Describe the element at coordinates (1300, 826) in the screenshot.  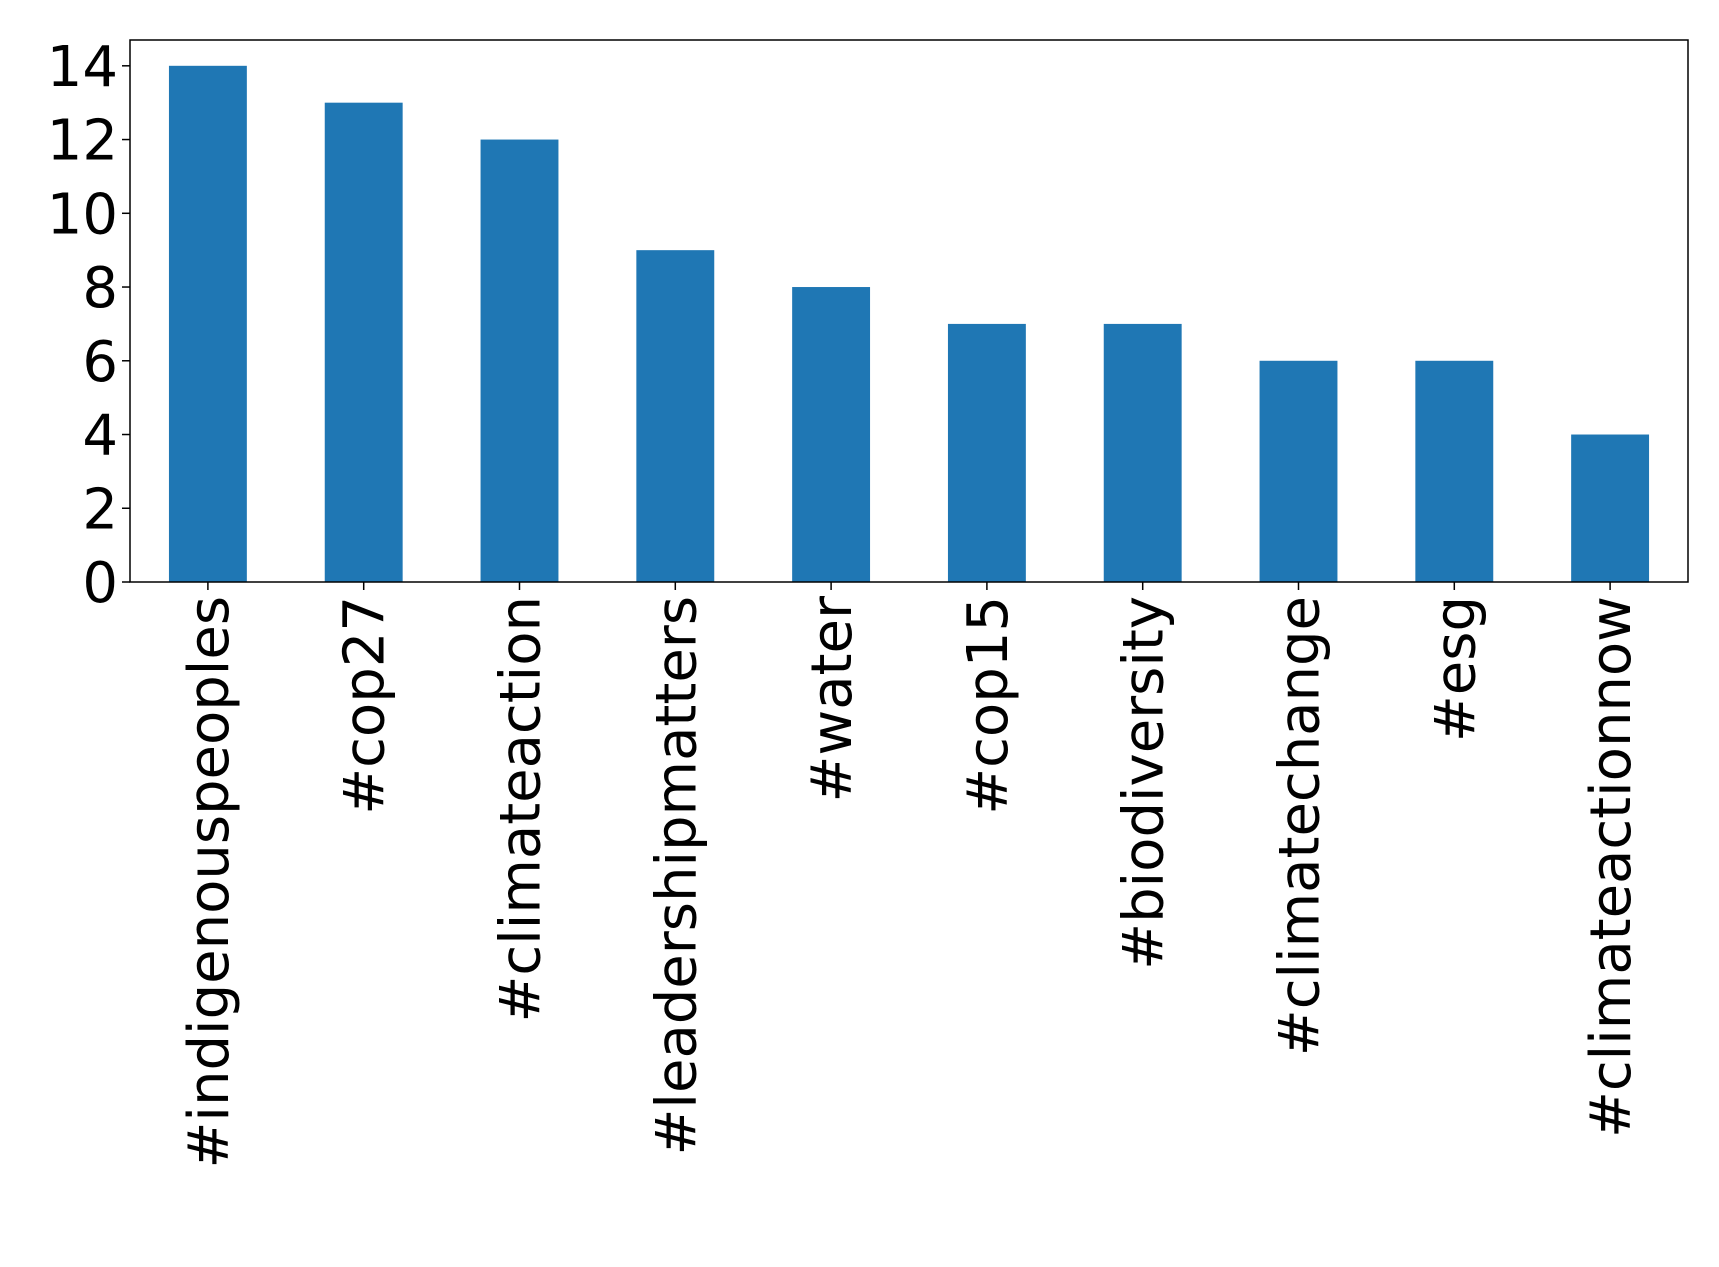
I see `x-tick-label: #climatechange` at that location.